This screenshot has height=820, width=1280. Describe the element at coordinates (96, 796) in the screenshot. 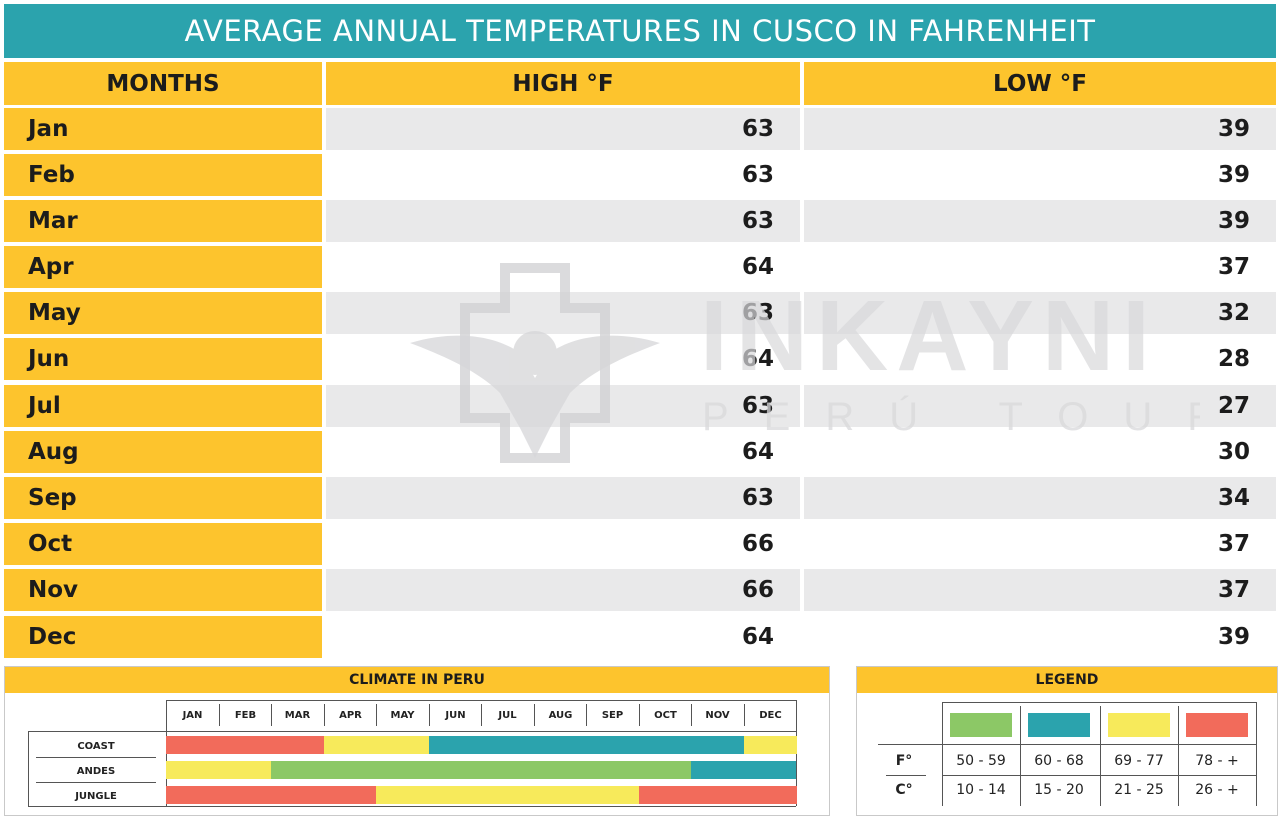

I see `region-label: JUNGLE` at that location.